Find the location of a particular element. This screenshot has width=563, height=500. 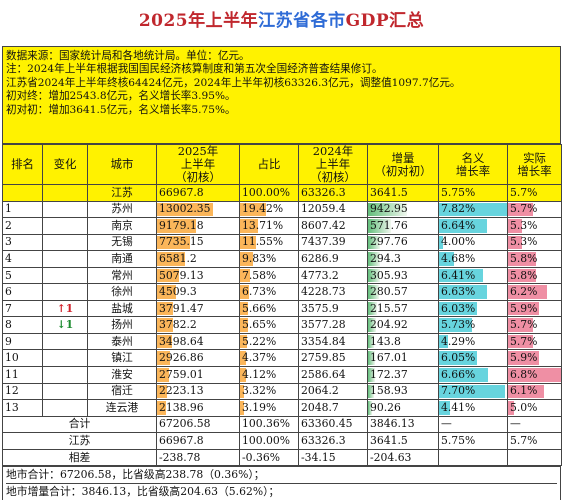

rank-cell: 3 is located at coordinates (22, 242).